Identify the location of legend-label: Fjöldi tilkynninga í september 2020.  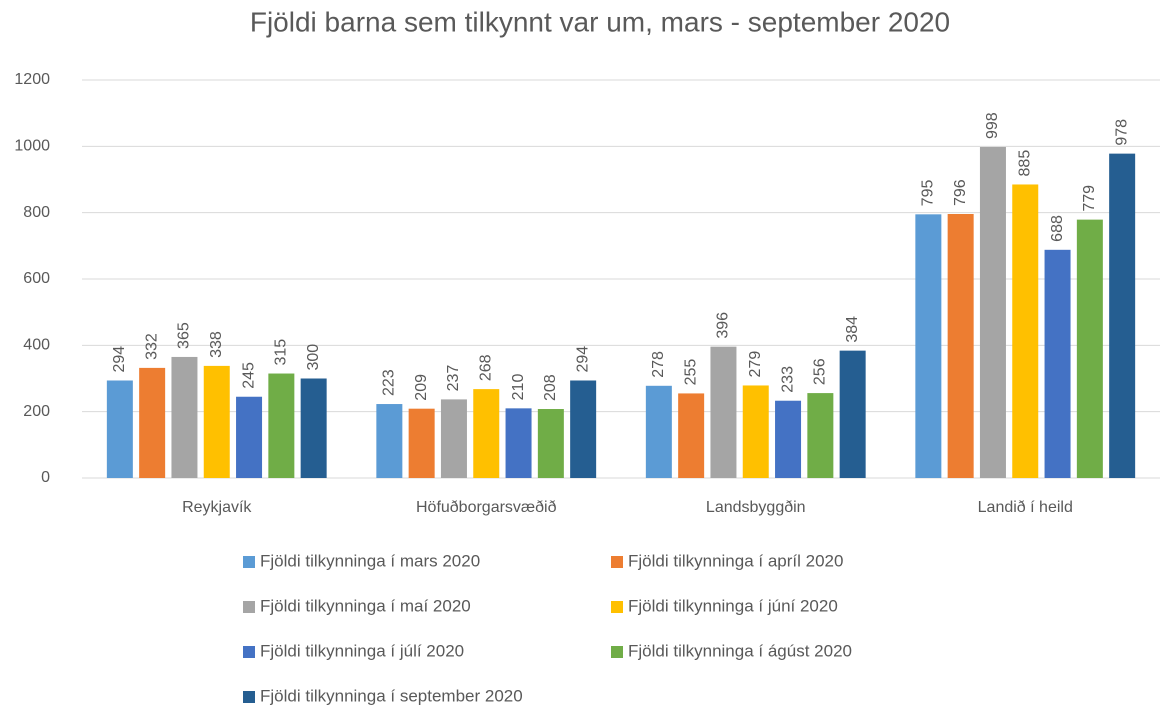
(391, 695).